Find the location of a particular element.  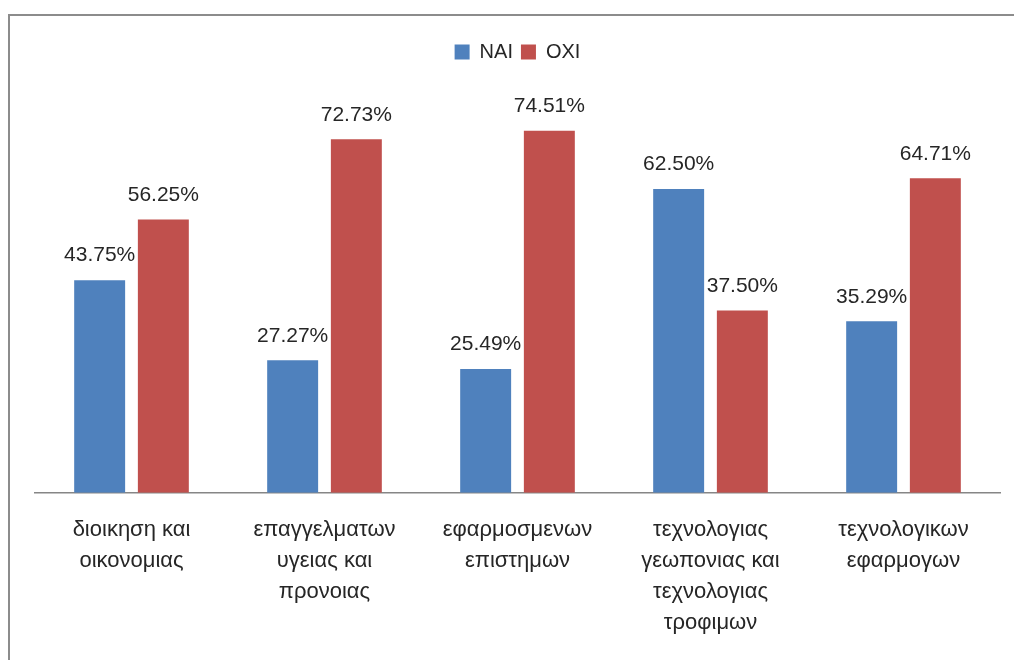

legend-label: NAI is located at coordinates (496, 50).